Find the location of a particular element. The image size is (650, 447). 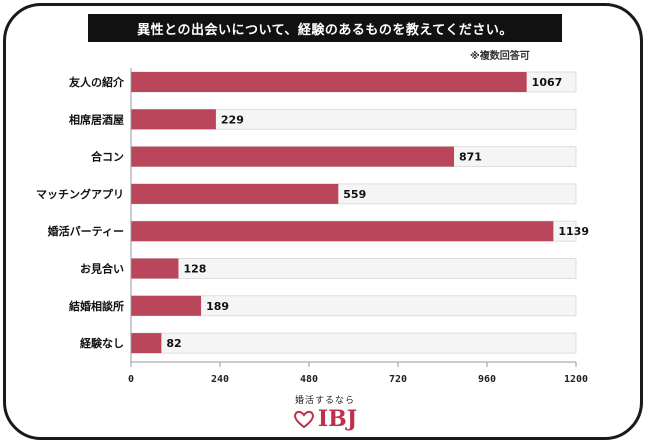

category-label: 相席居酒屋 is located at coordinates (96, 119).